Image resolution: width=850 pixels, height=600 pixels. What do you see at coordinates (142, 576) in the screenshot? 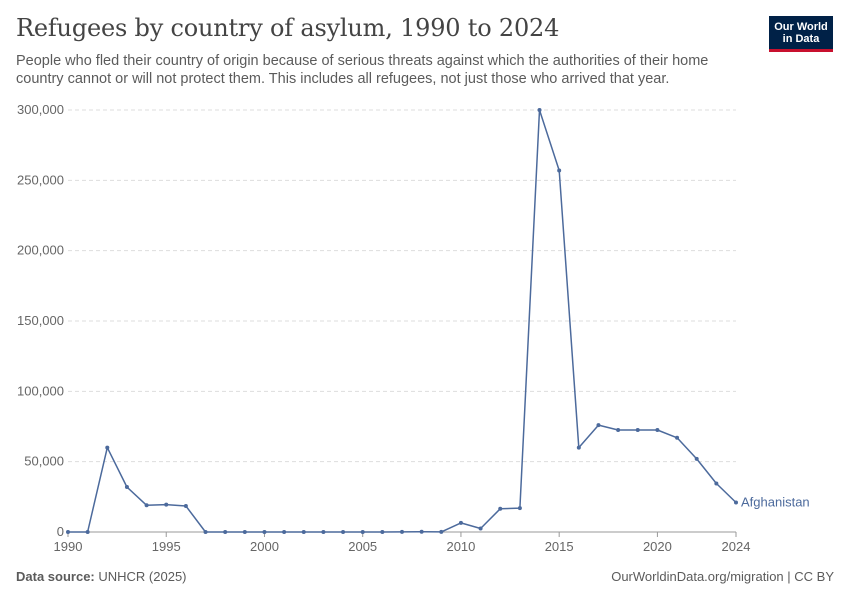
I see `data-source-link: UNHCR (2025)` at bounding box center [142, 576].